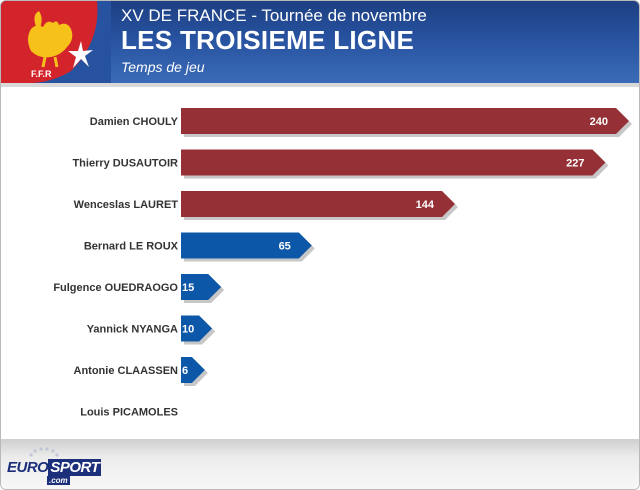  Describe the element at coordinates (268, 40) in the screenshot. I see `page-title: LES TROISIEME LIGNE` at that location.